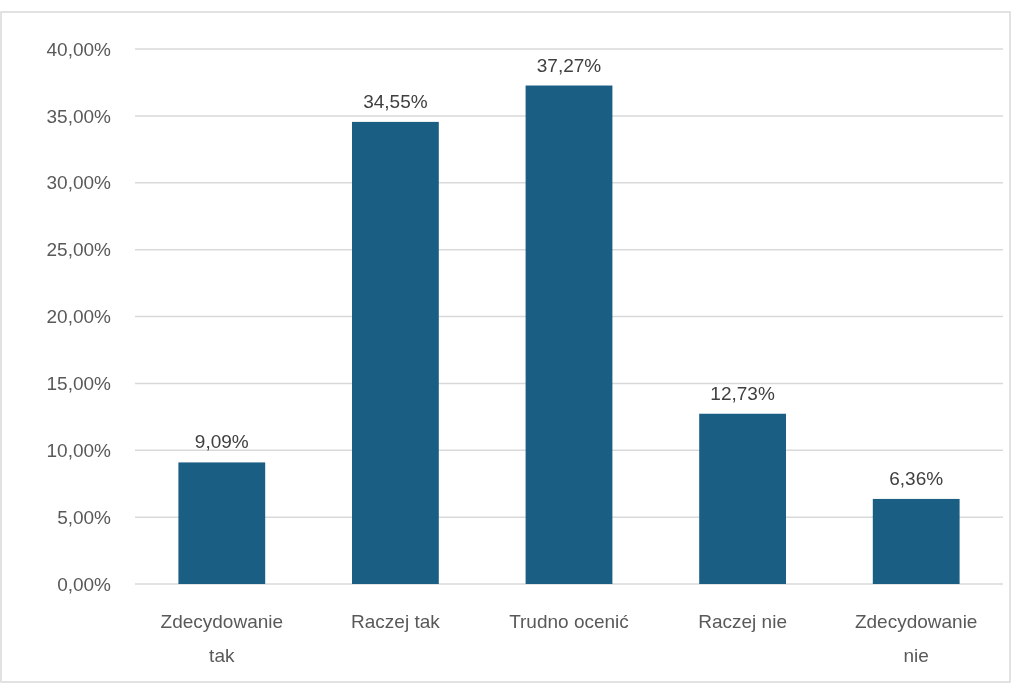 This screenshot has width=1021, height=683. I want to click on y-tick-label: 40,00%, so click(79, 49).